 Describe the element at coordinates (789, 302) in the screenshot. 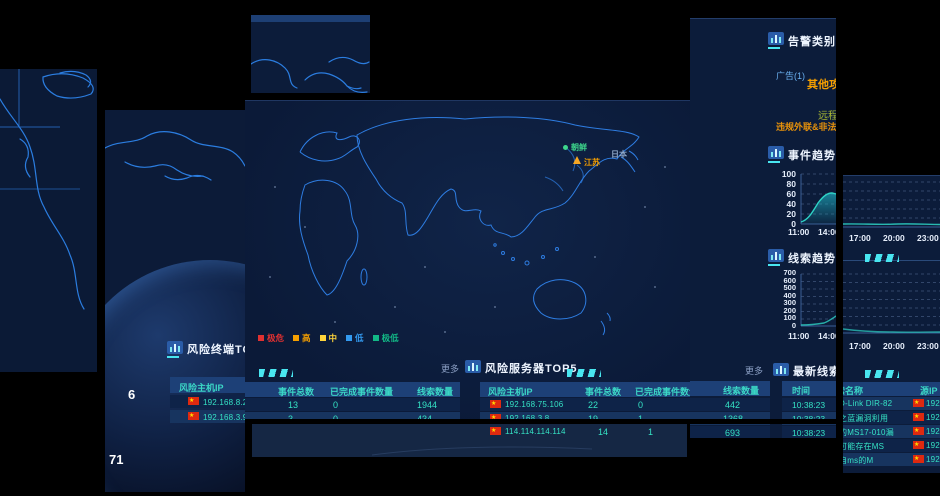

I see `y-tick: 300` at that location.